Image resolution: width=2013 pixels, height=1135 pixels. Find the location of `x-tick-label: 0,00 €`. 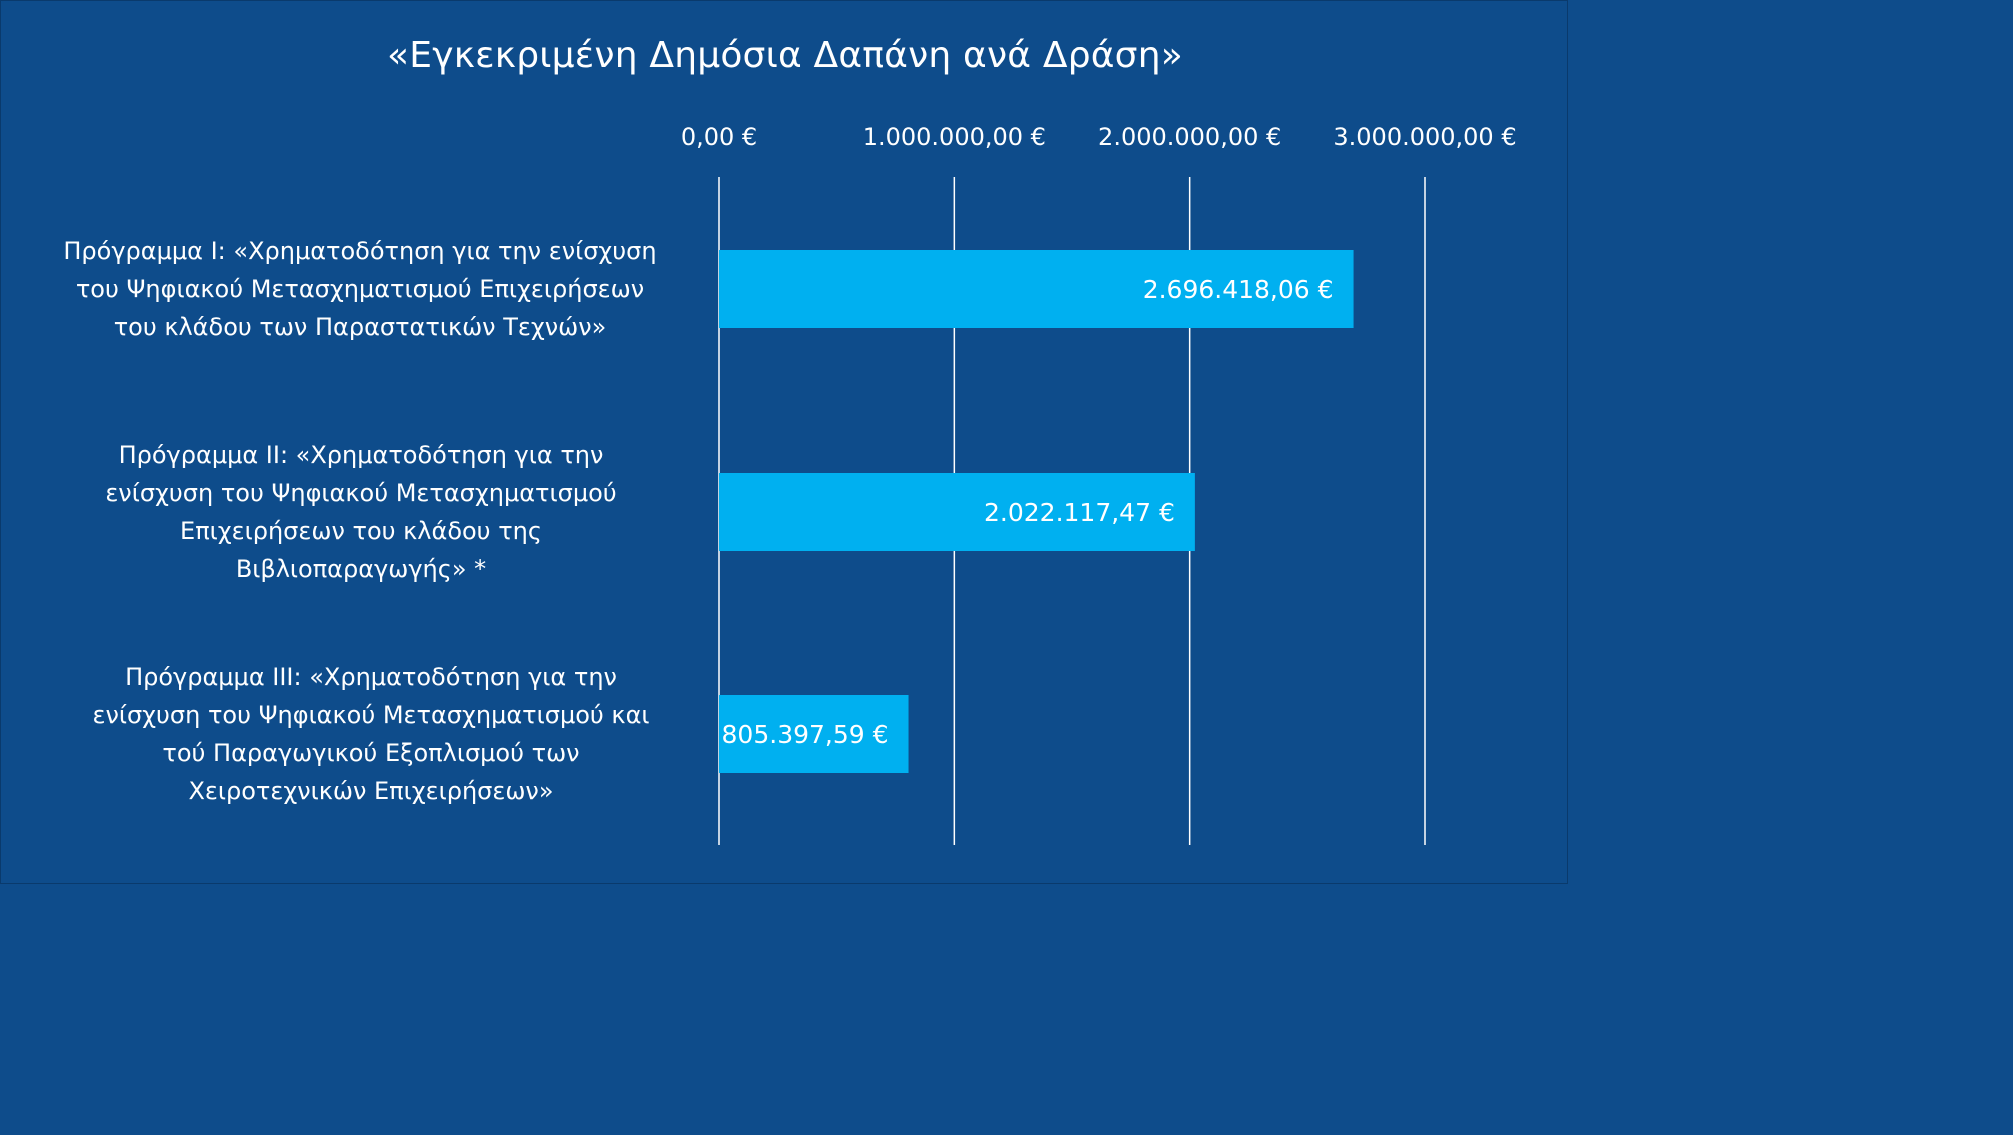

x-tick-label: 0,00 € is located at coordinates (719, 137).